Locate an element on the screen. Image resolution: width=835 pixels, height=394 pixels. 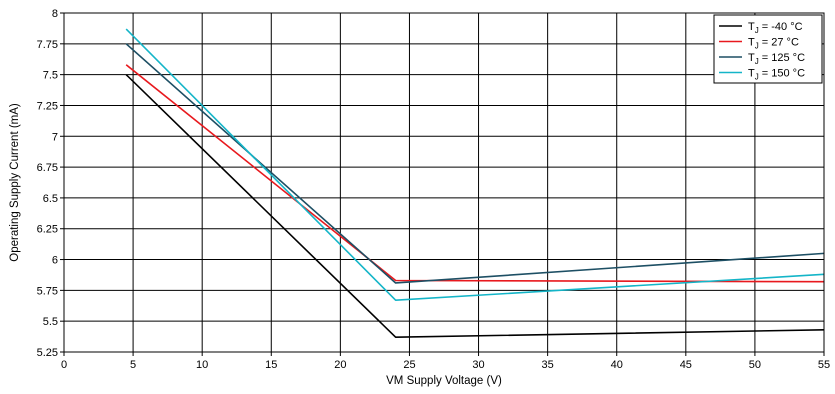
x-tick-label: 45 is located at coordinates (686, 365).